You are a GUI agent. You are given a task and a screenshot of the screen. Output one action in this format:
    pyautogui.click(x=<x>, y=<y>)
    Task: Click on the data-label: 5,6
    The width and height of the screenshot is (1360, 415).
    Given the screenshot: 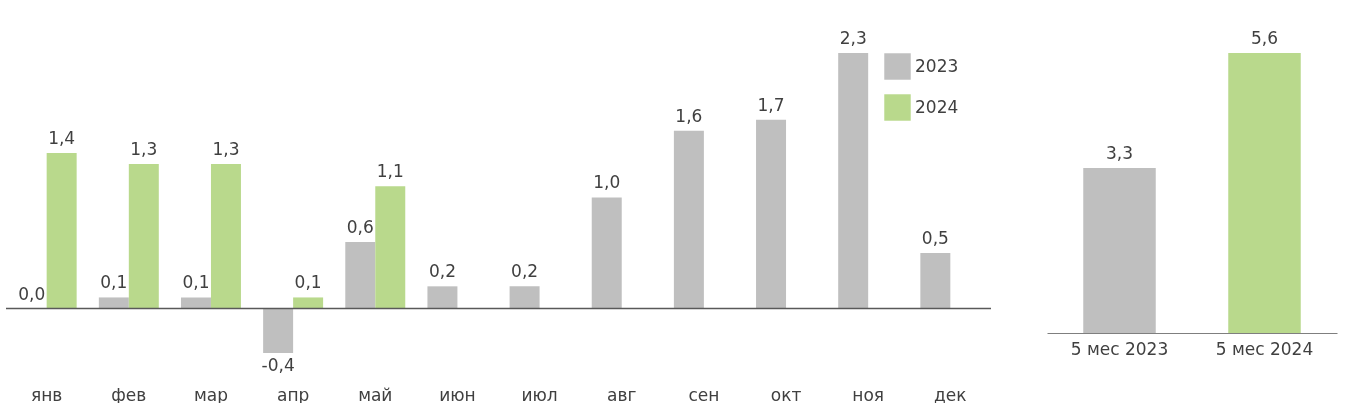 What is the action you would take?
    pyautogui.click(x=1264, y=38)
    